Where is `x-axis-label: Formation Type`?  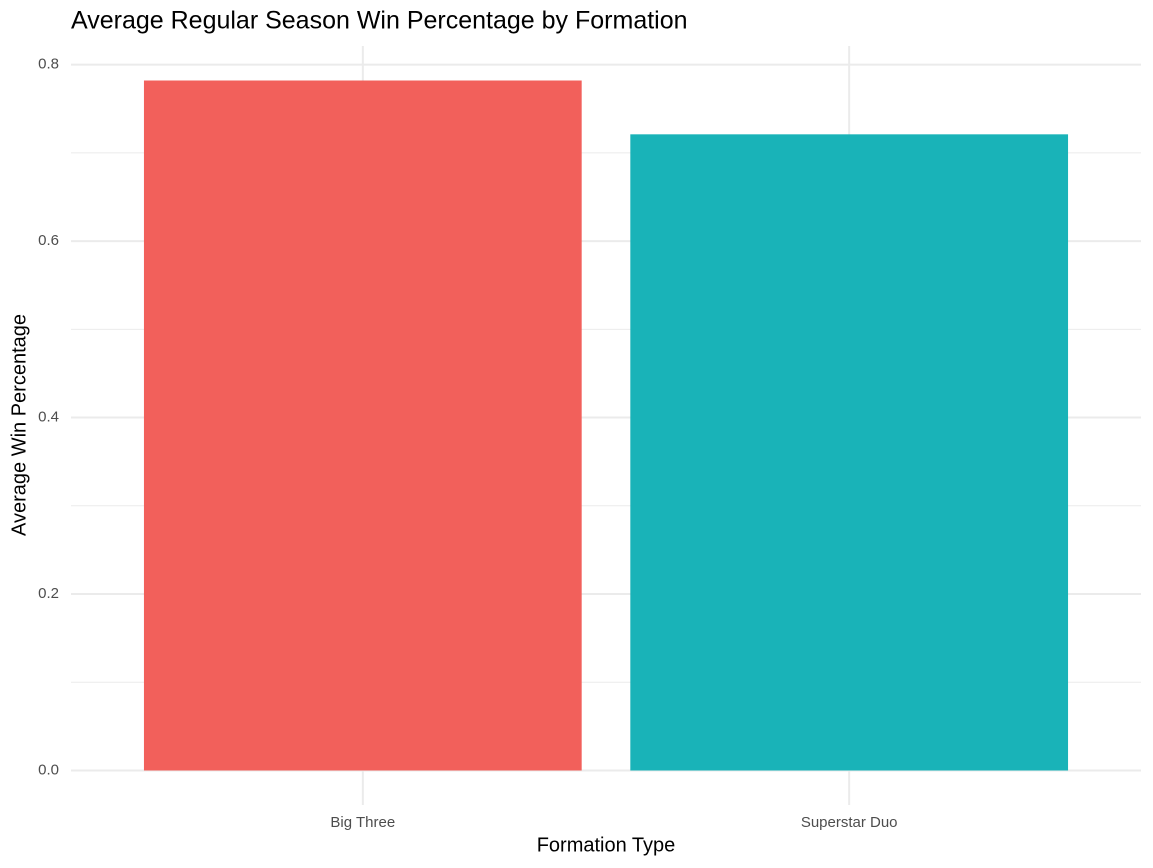
x-axis-label: Formation Type is located at coordinates (606, 845).